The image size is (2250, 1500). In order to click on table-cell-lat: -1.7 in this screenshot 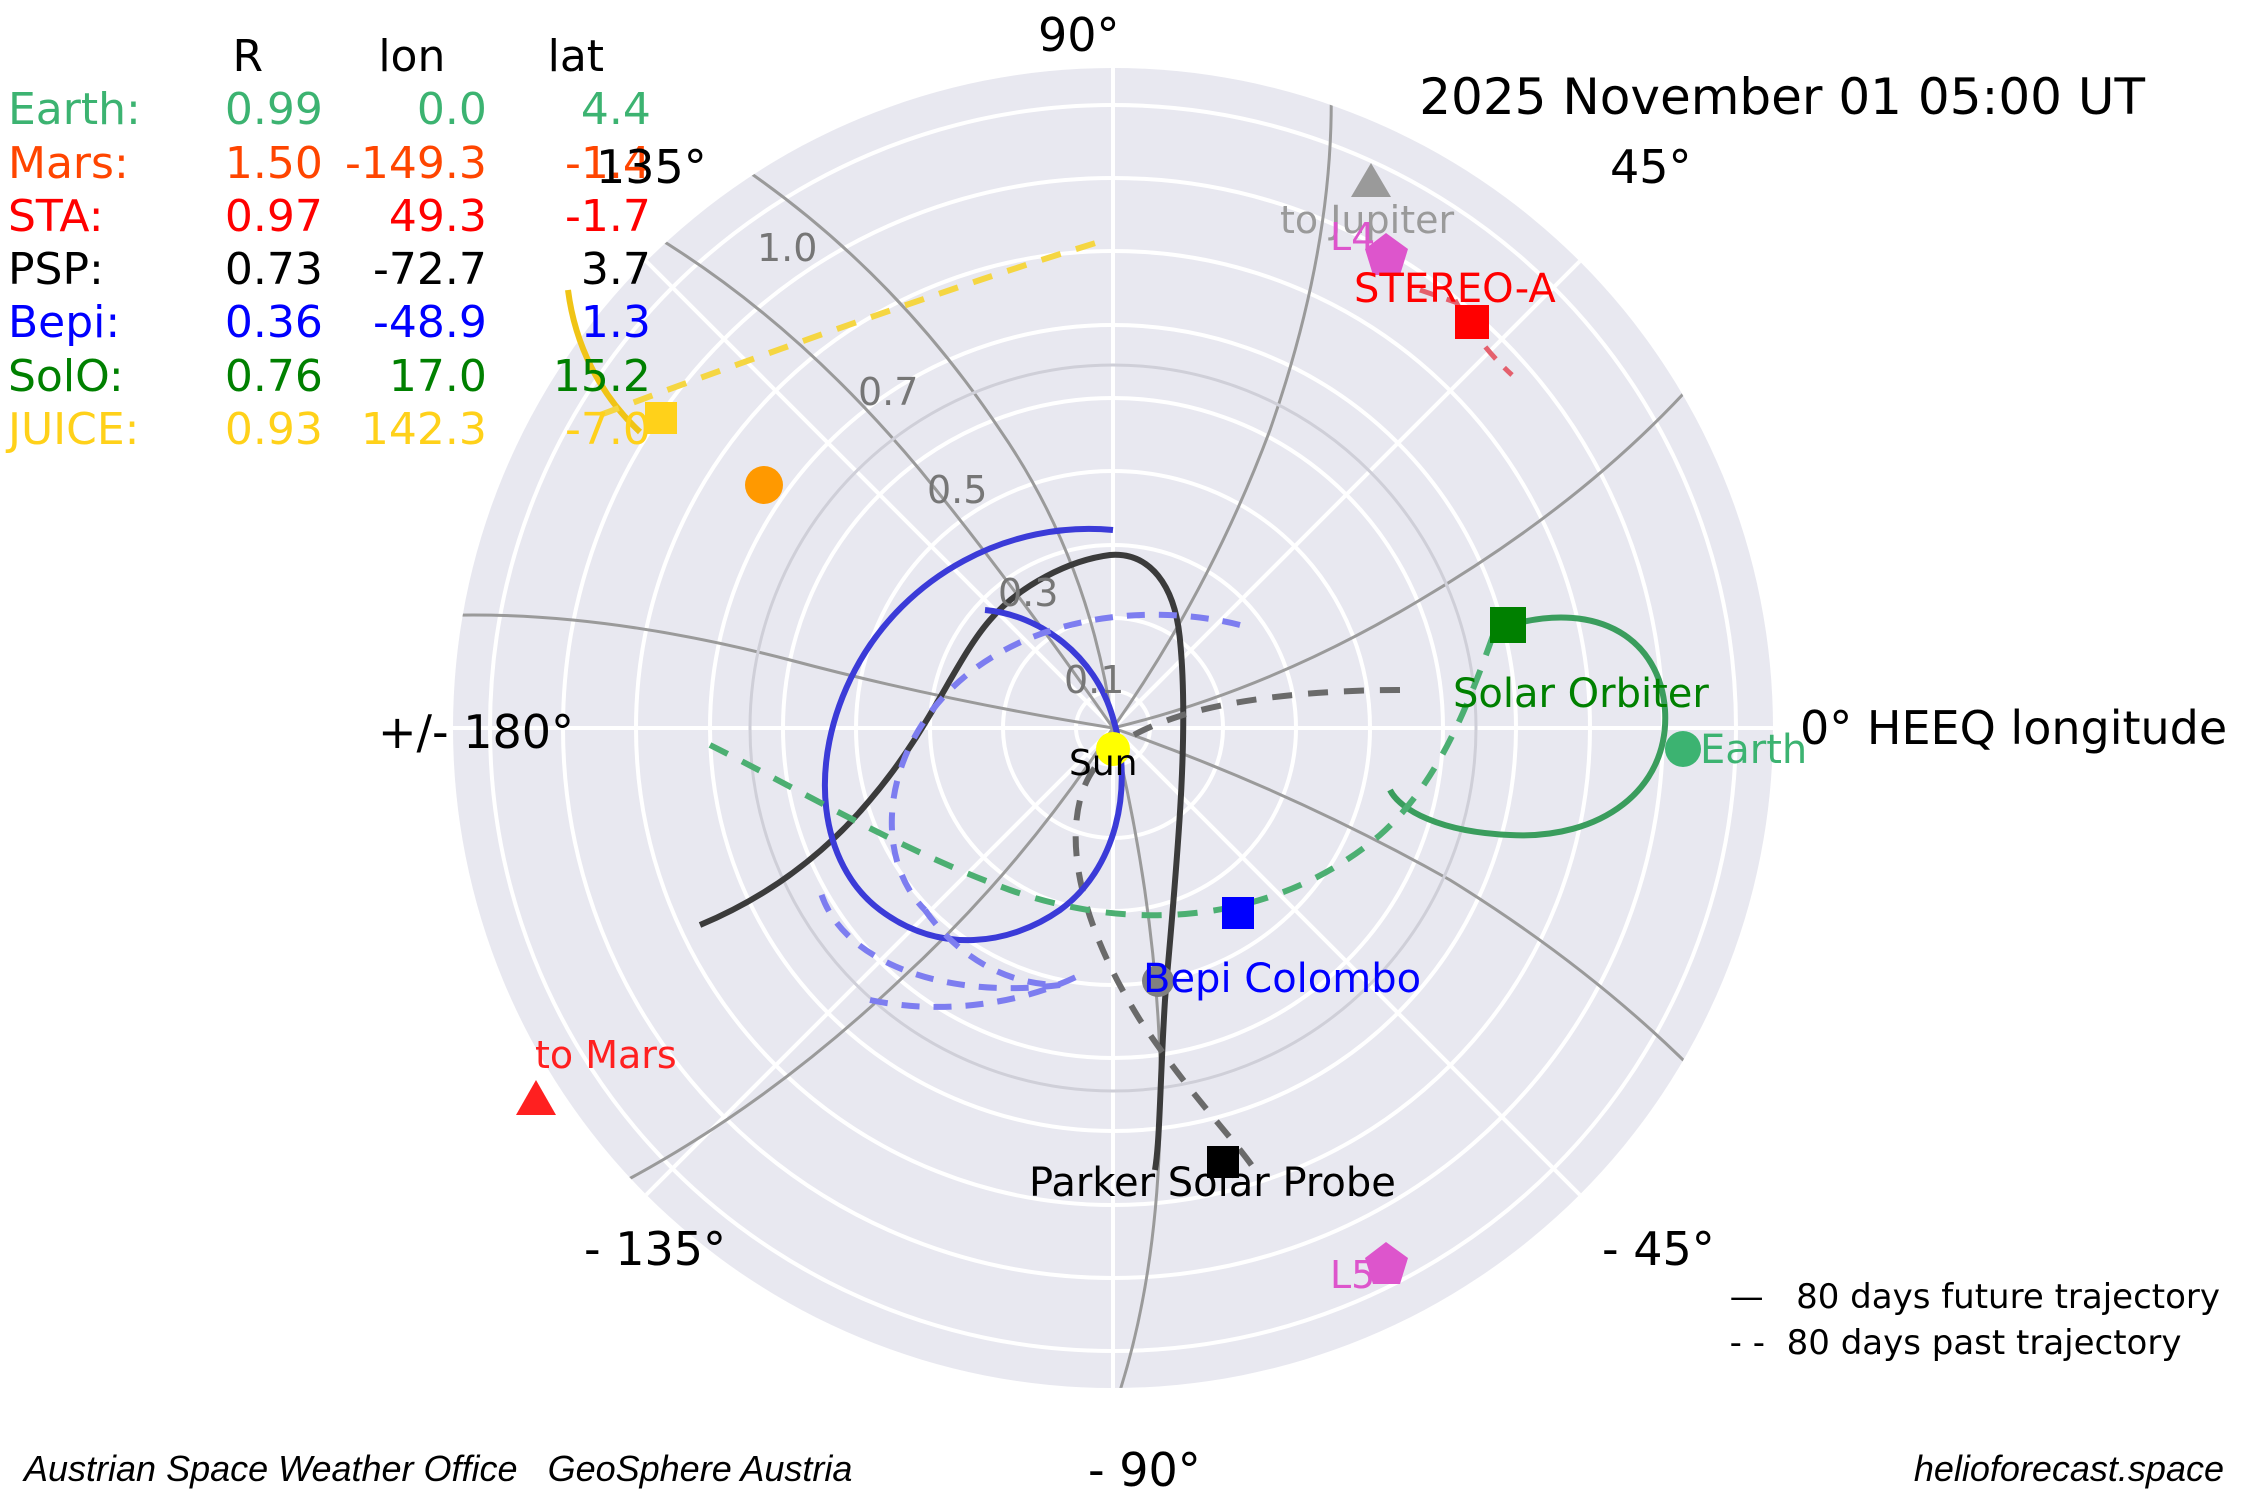, I will do `click(607, 216)`.